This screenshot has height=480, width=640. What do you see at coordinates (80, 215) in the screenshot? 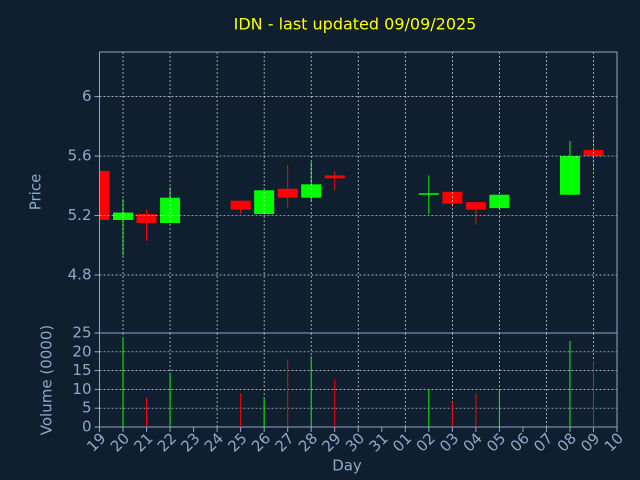
I see `y-tick-label: 5.2` at bounding box center [80, 215].